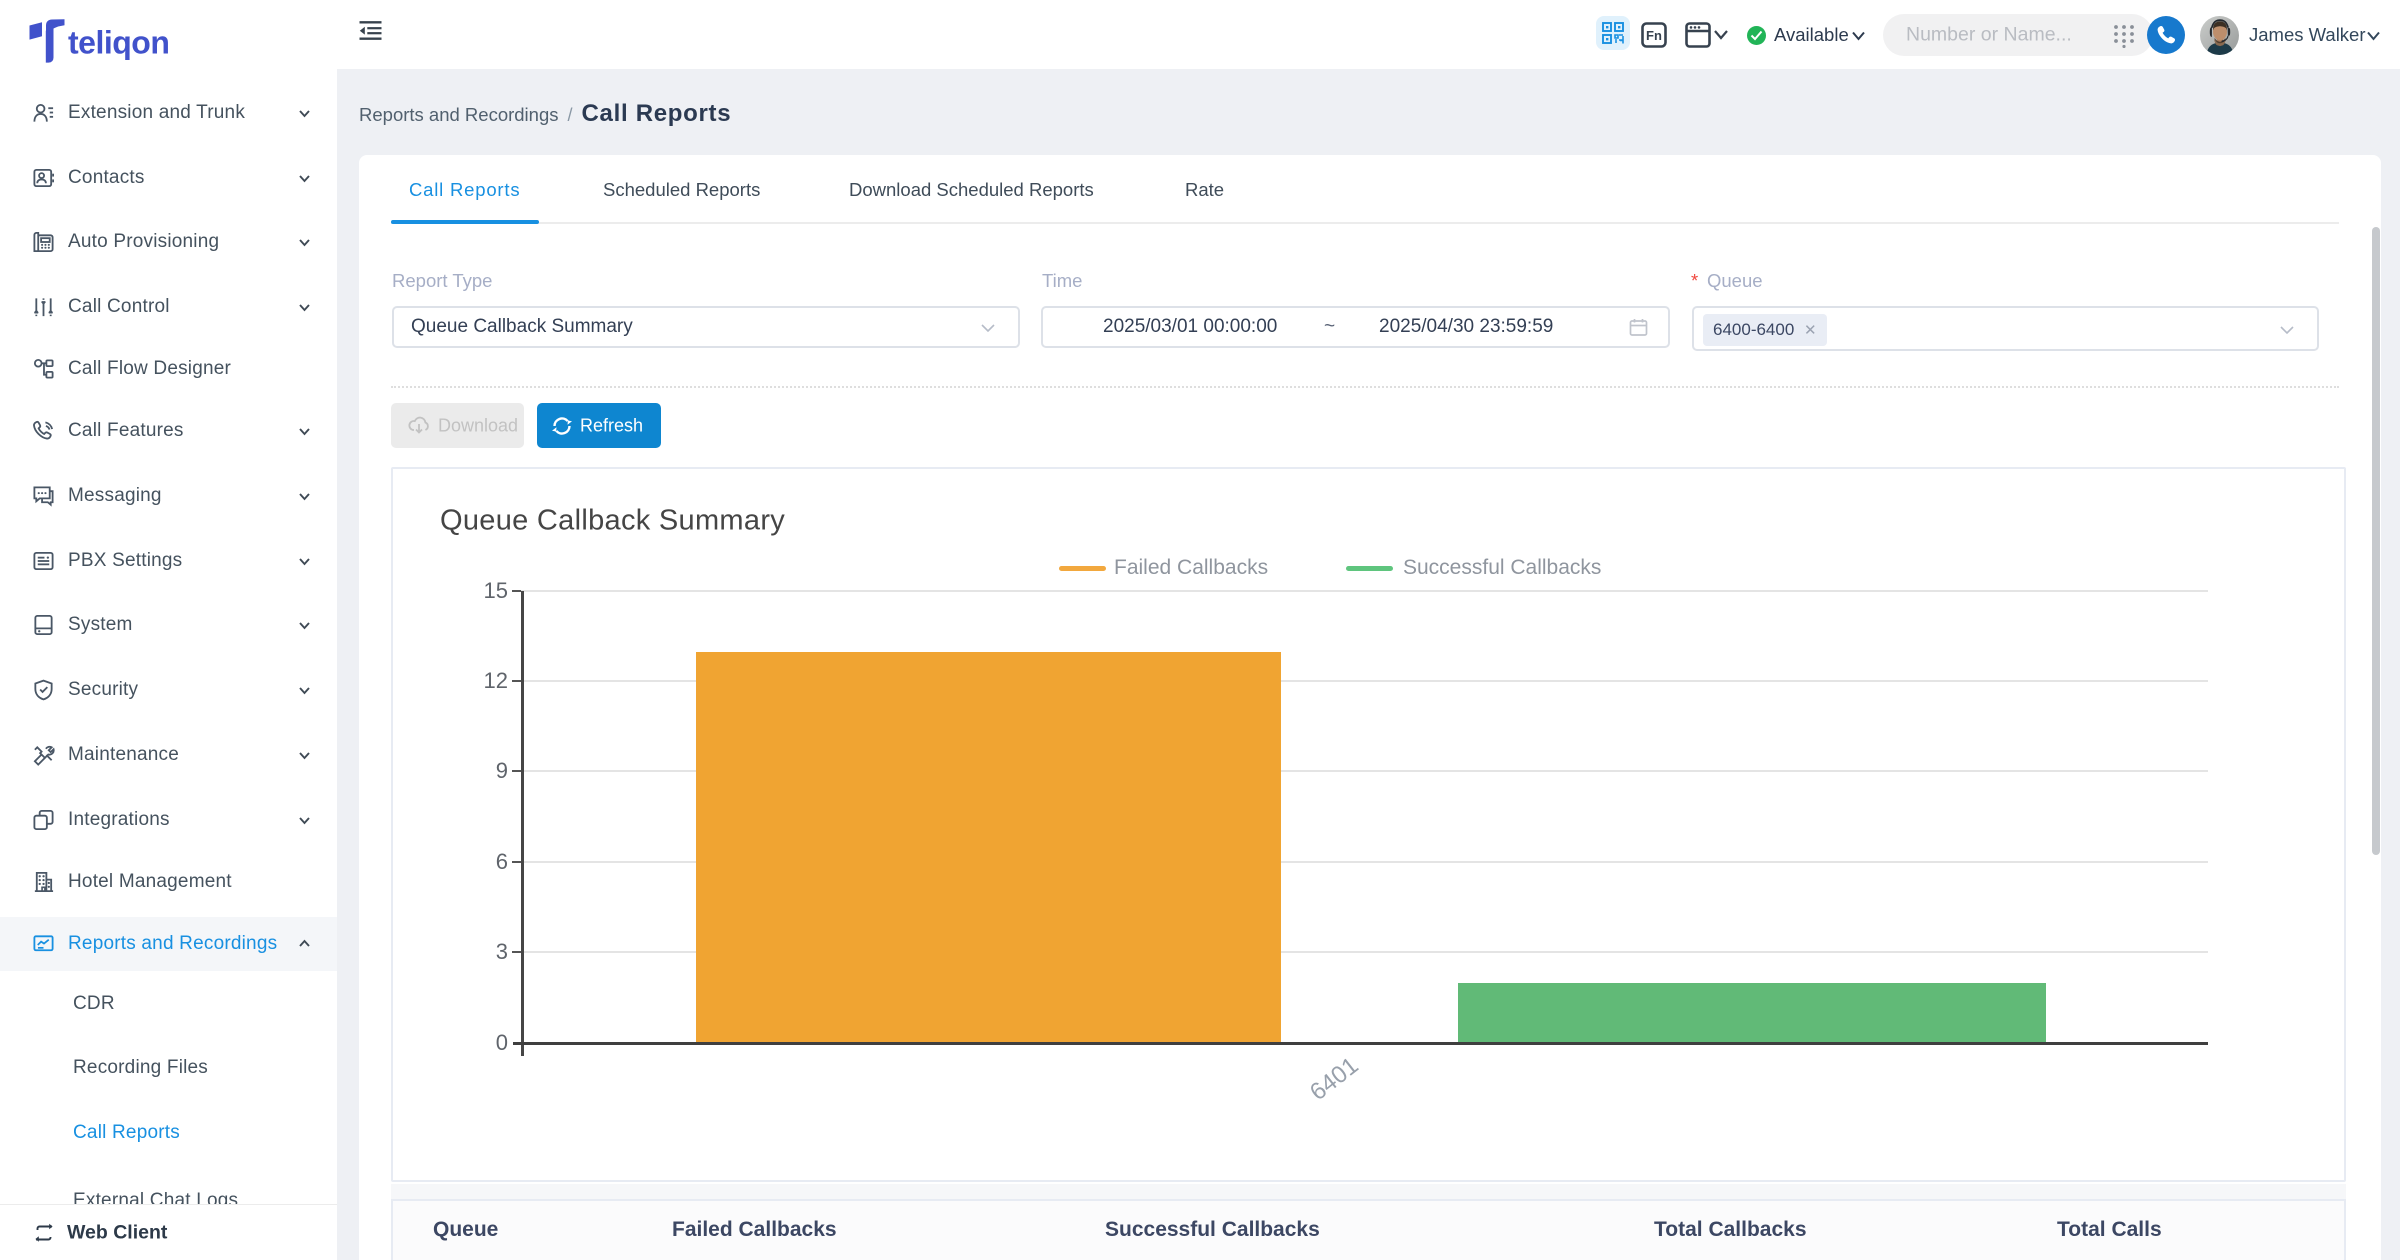  Describe the element at coordinates (1654, 35) in the screenshot. I see `svg-text: Fn` at that location.